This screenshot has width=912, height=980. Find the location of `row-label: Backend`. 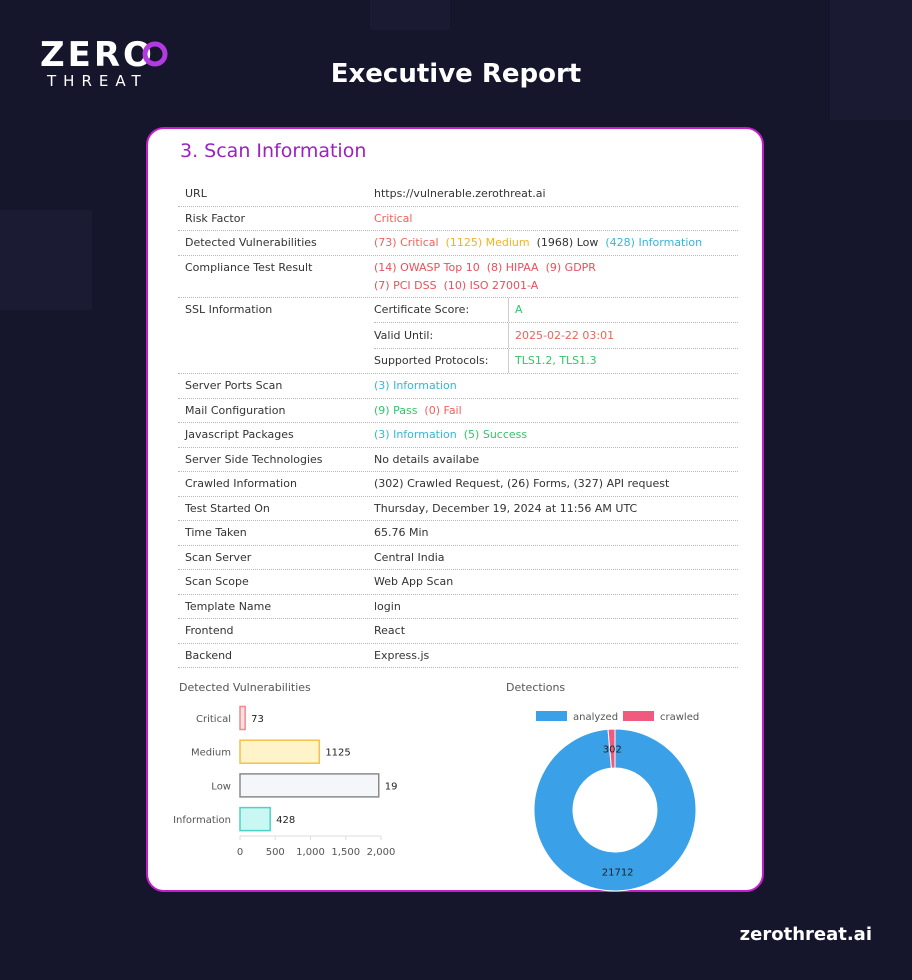

row-label: Backend is located at coordinates (209, 655).